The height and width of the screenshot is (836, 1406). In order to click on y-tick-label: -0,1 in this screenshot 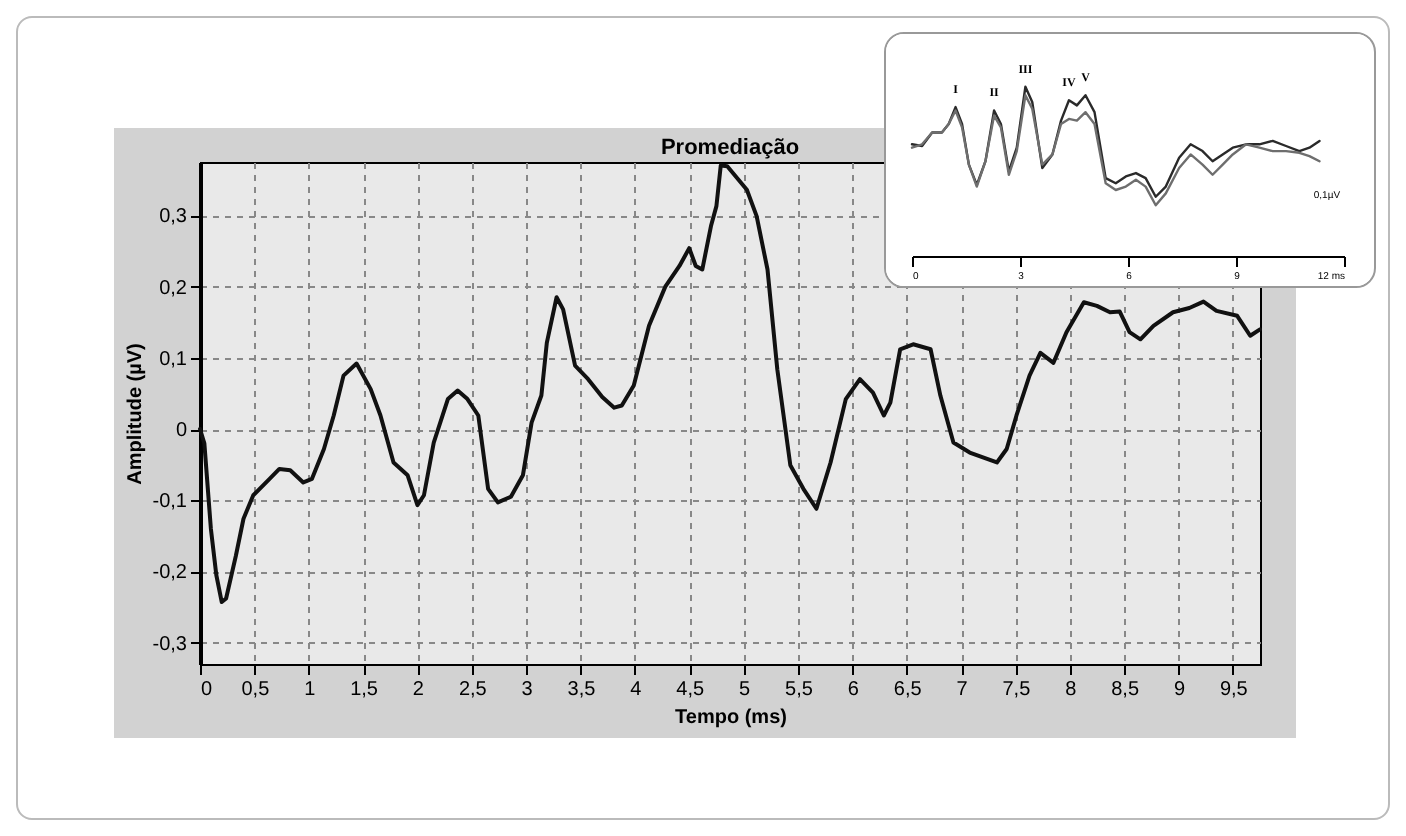, I will do `click(170, 502)`.